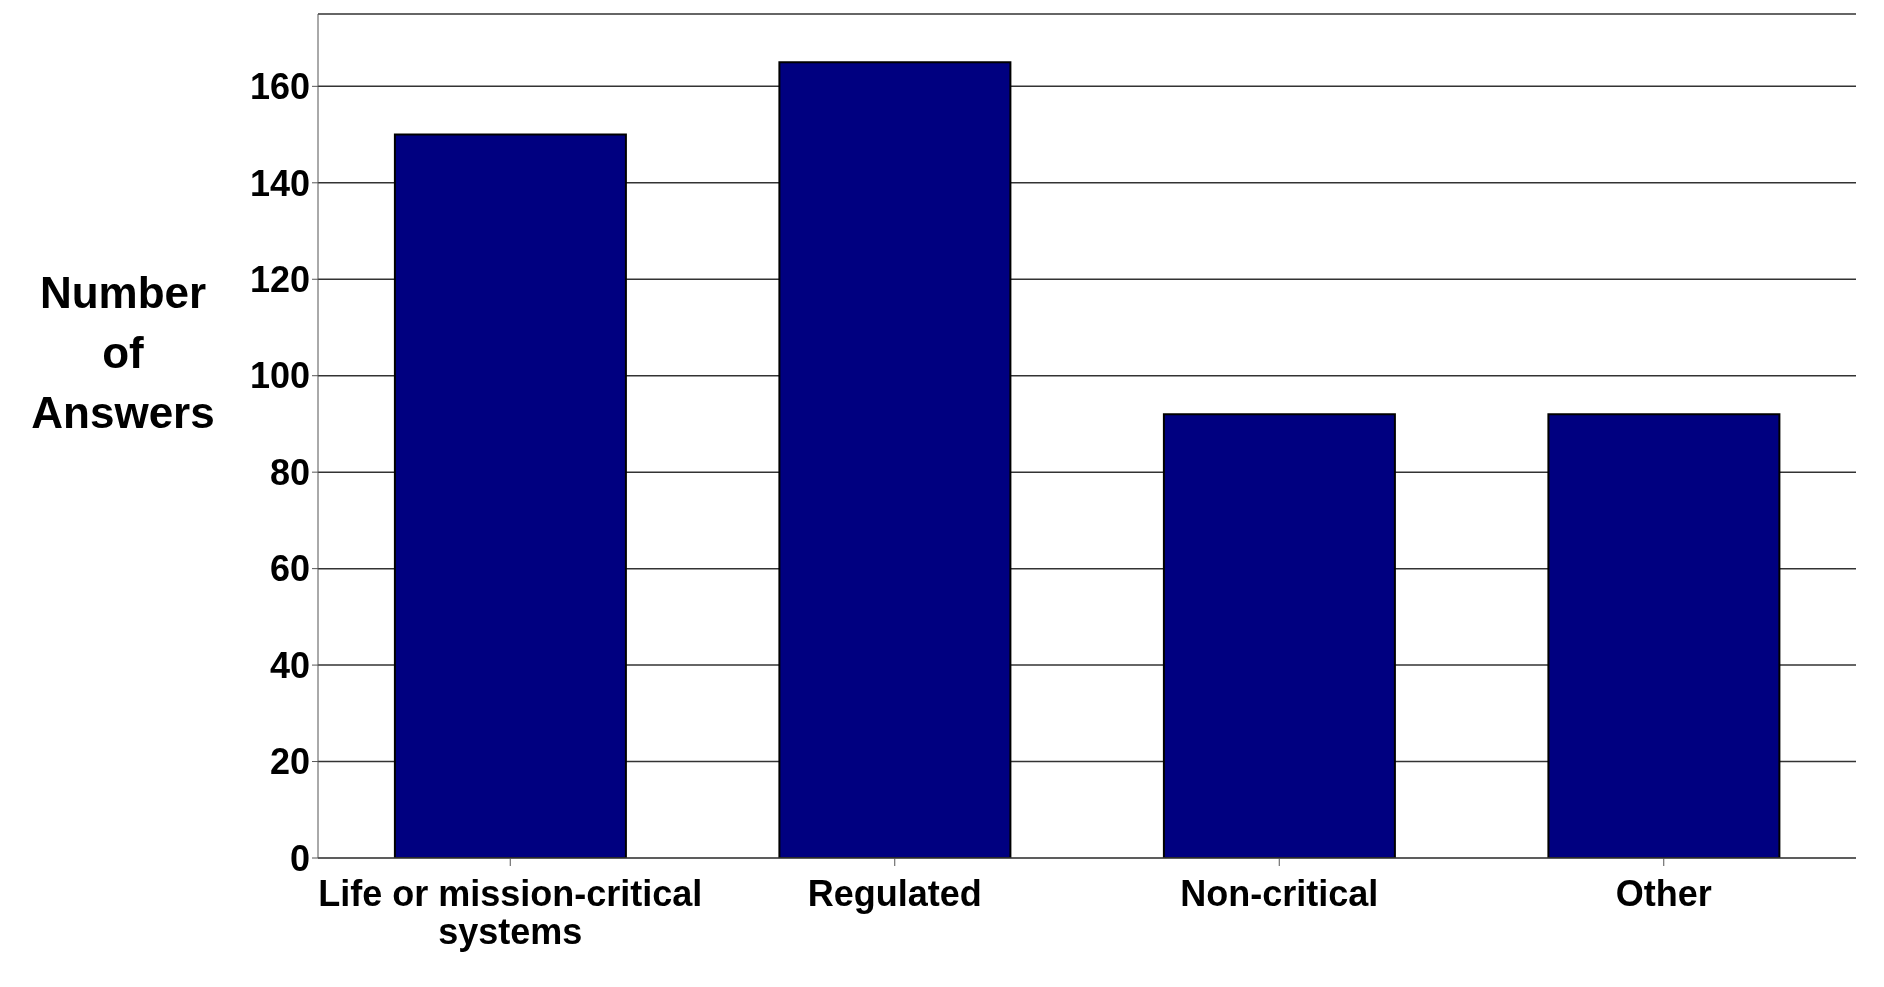  Describe the element at coordinates (289, 762) in the screenshot. I see `y-tick-label: 20` at that location.